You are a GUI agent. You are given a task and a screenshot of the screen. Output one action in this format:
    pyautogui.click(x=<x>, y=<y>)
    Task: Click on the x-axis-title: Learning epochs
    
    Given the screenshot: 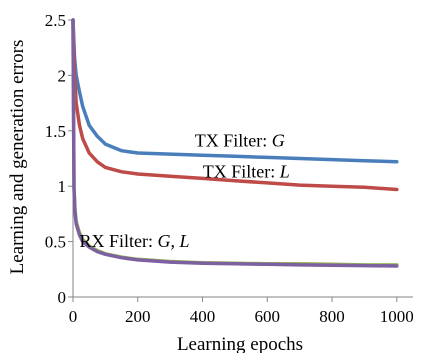 What is the action you would take?
    pyautogui.click(x=240, y=343)
    